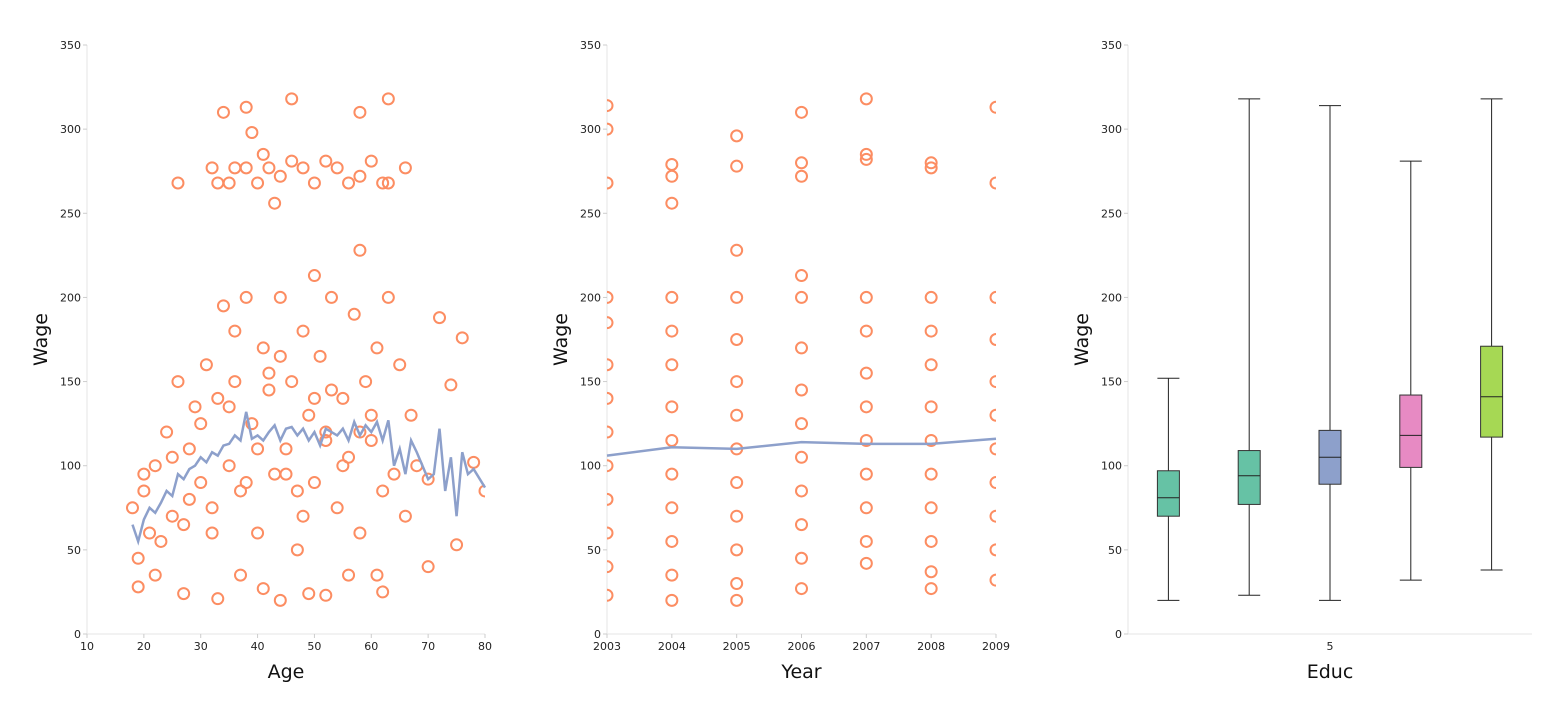  What do you see at coordinates (201, 646) in the screenshot?
I see `x-tick-label: 30` at bounding box center [201, 646].